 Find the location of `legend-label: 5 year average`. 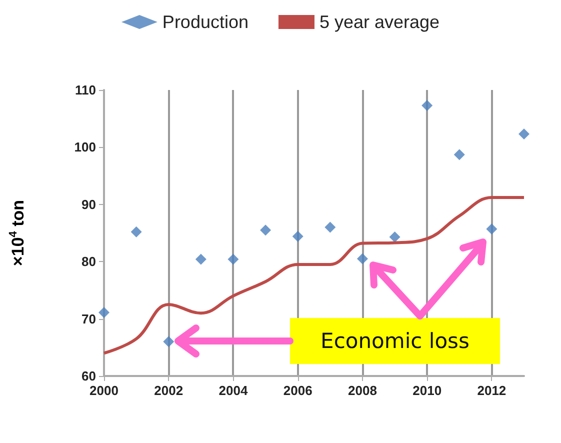

legend-label: 5 year average is located at coordinates (379, 22).